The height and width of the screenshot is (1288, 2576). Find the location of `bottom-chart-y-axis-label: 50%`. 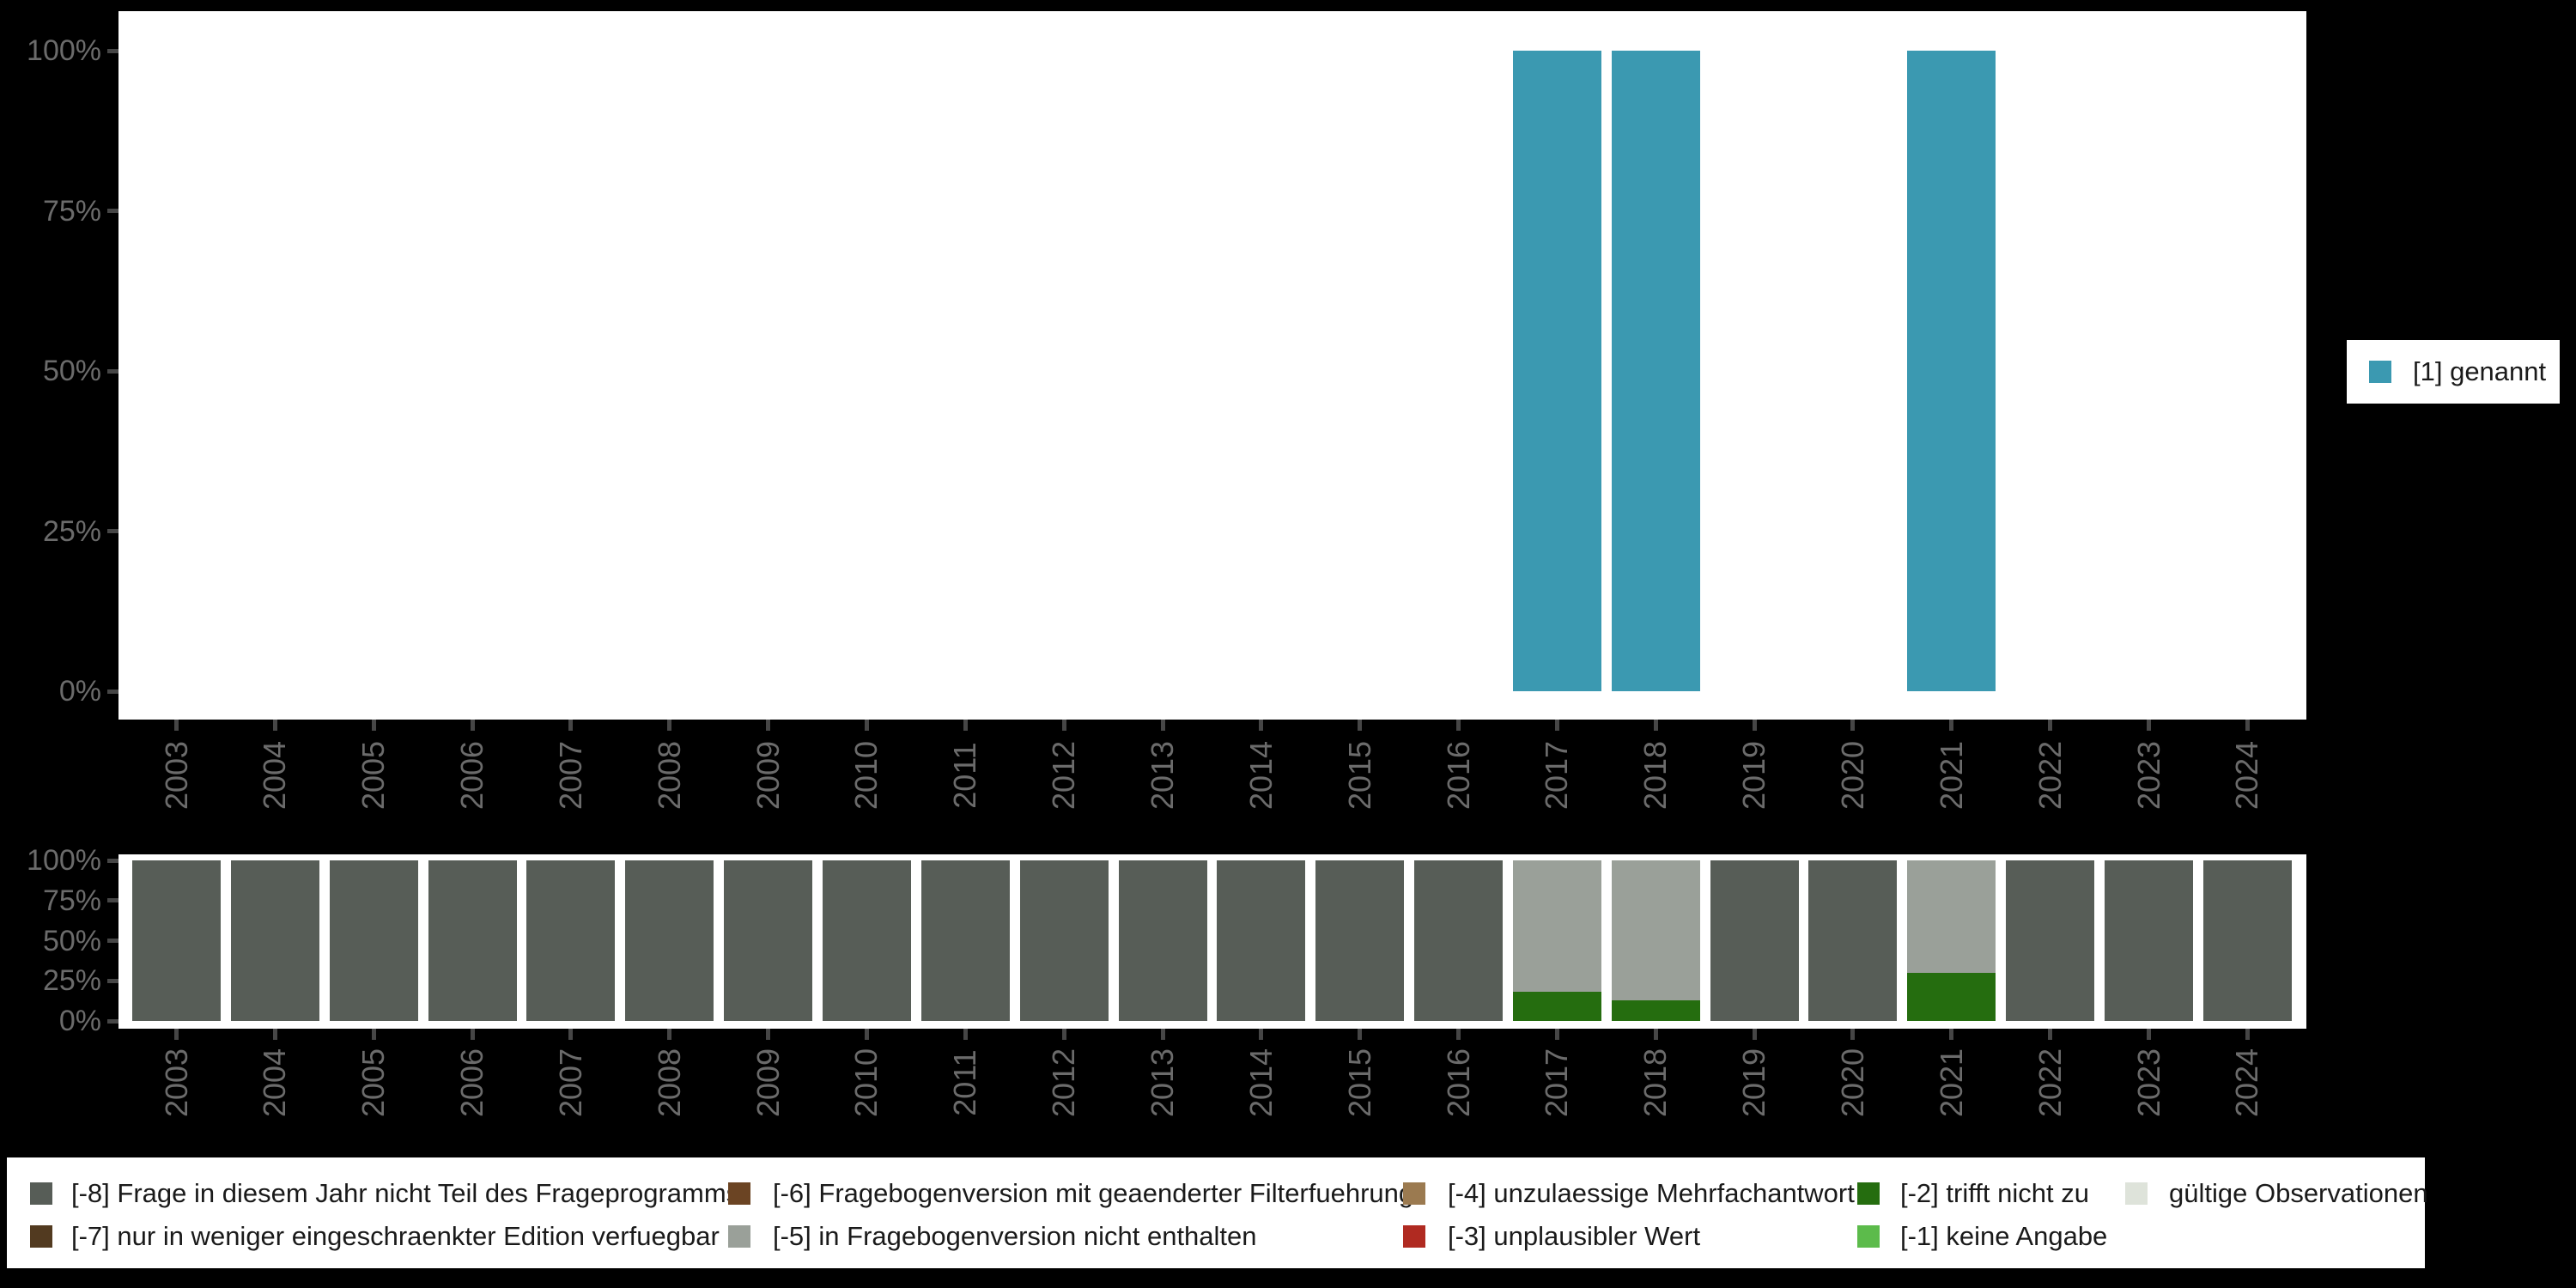

bottom-chart-y-axis-label: 50% is located at coordinates (71, 940).